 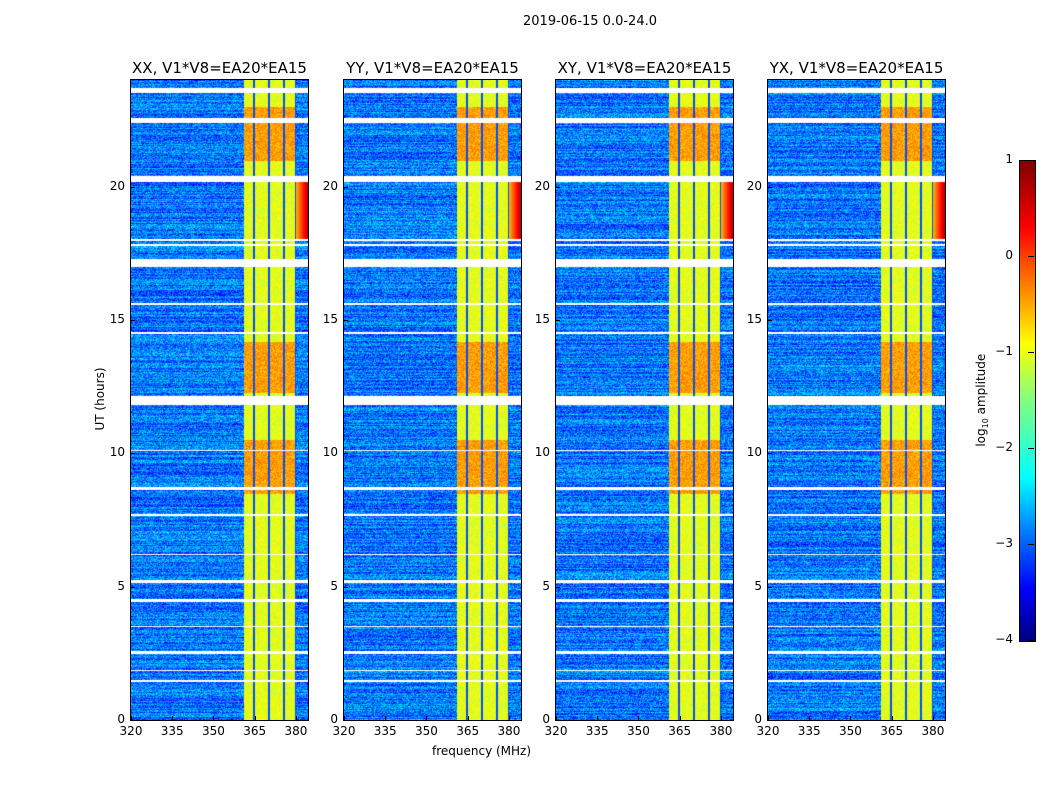 I want to click on figure-title: 2019-06-15 0.0-24.0, so click(x=590, y=21).